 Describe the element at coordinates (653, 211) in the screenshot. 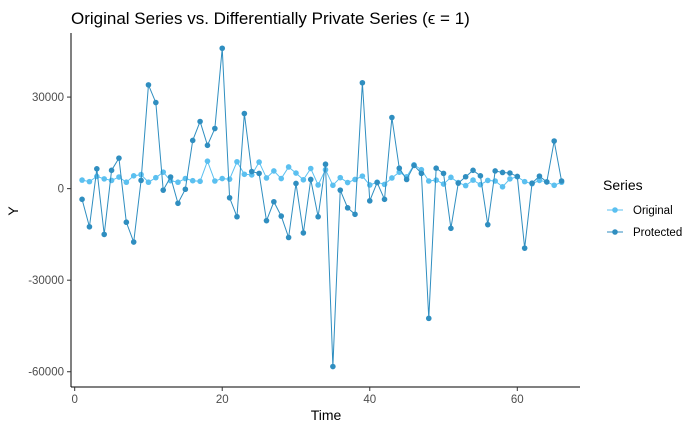

I see `legend-label: Original` at that location.